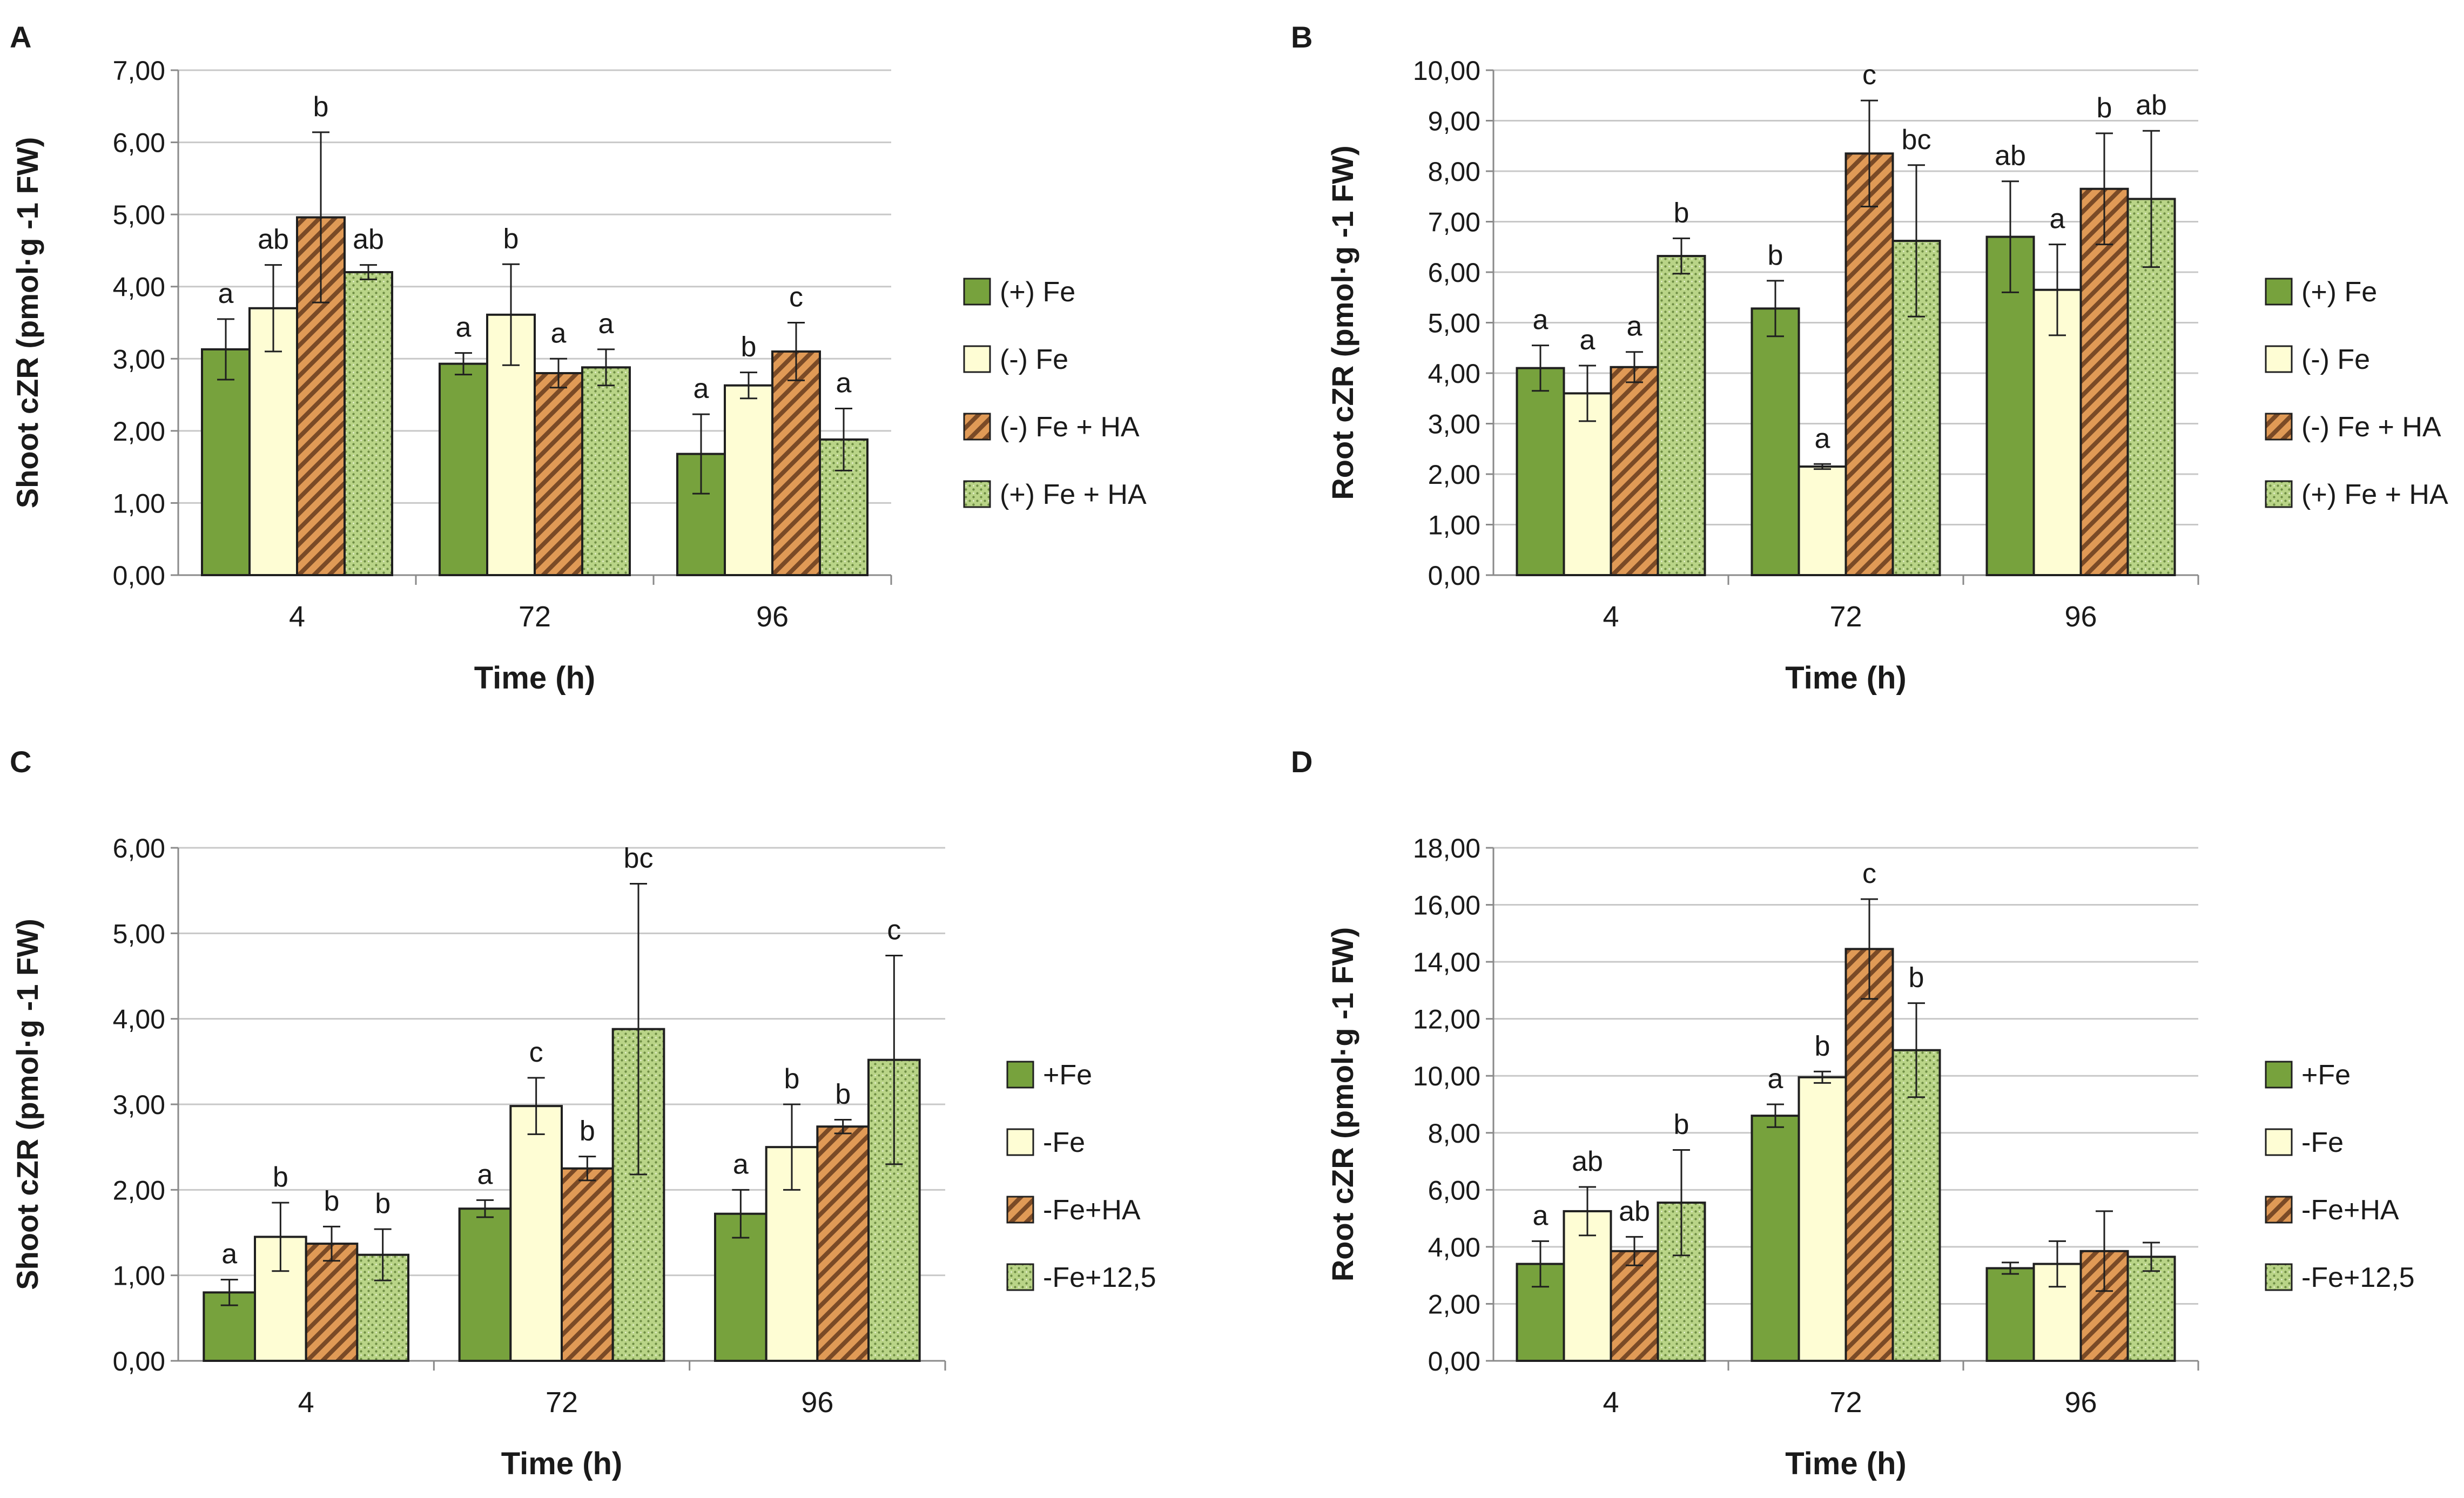 This screenshot has height=1498, width=2464. What do you see at coordinates (1446, 848) in the screenshot?
I see `y-tick-label: 18,00` at bounding box center [1446, 848].